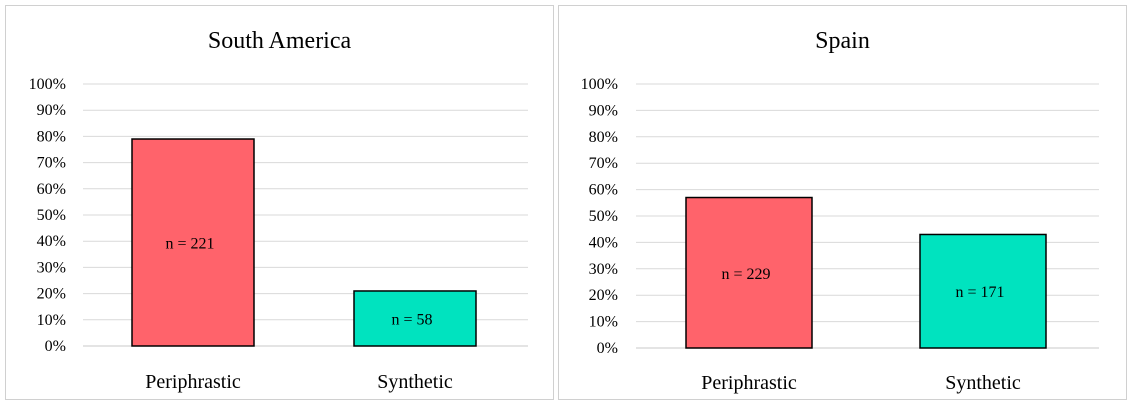 The height and width of the screenshot is (405, 1131). I want to click on chart-title: Spain, so click(842, 41).